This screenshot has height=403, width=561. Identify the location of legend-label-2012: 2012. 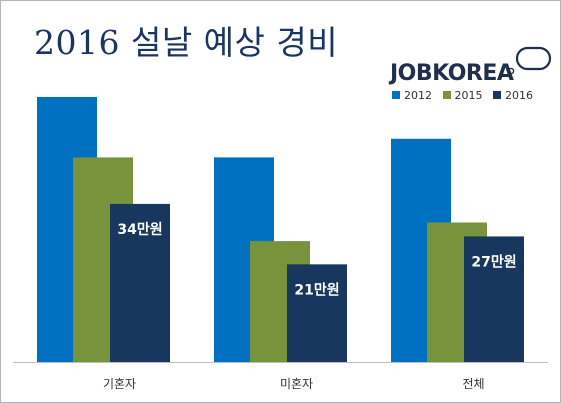
(418, 95).